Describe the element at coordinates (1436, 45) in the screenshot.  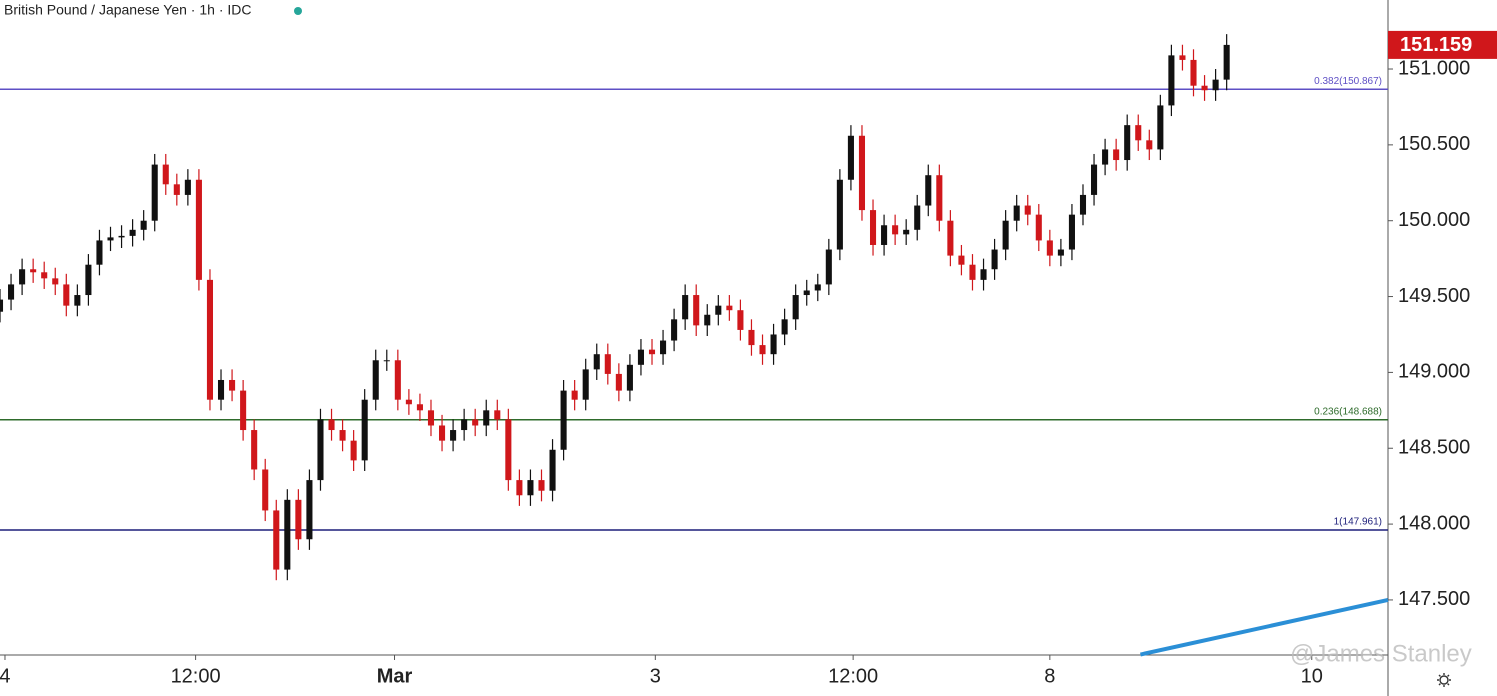
I see `last-price-label: 151.159` at that location.